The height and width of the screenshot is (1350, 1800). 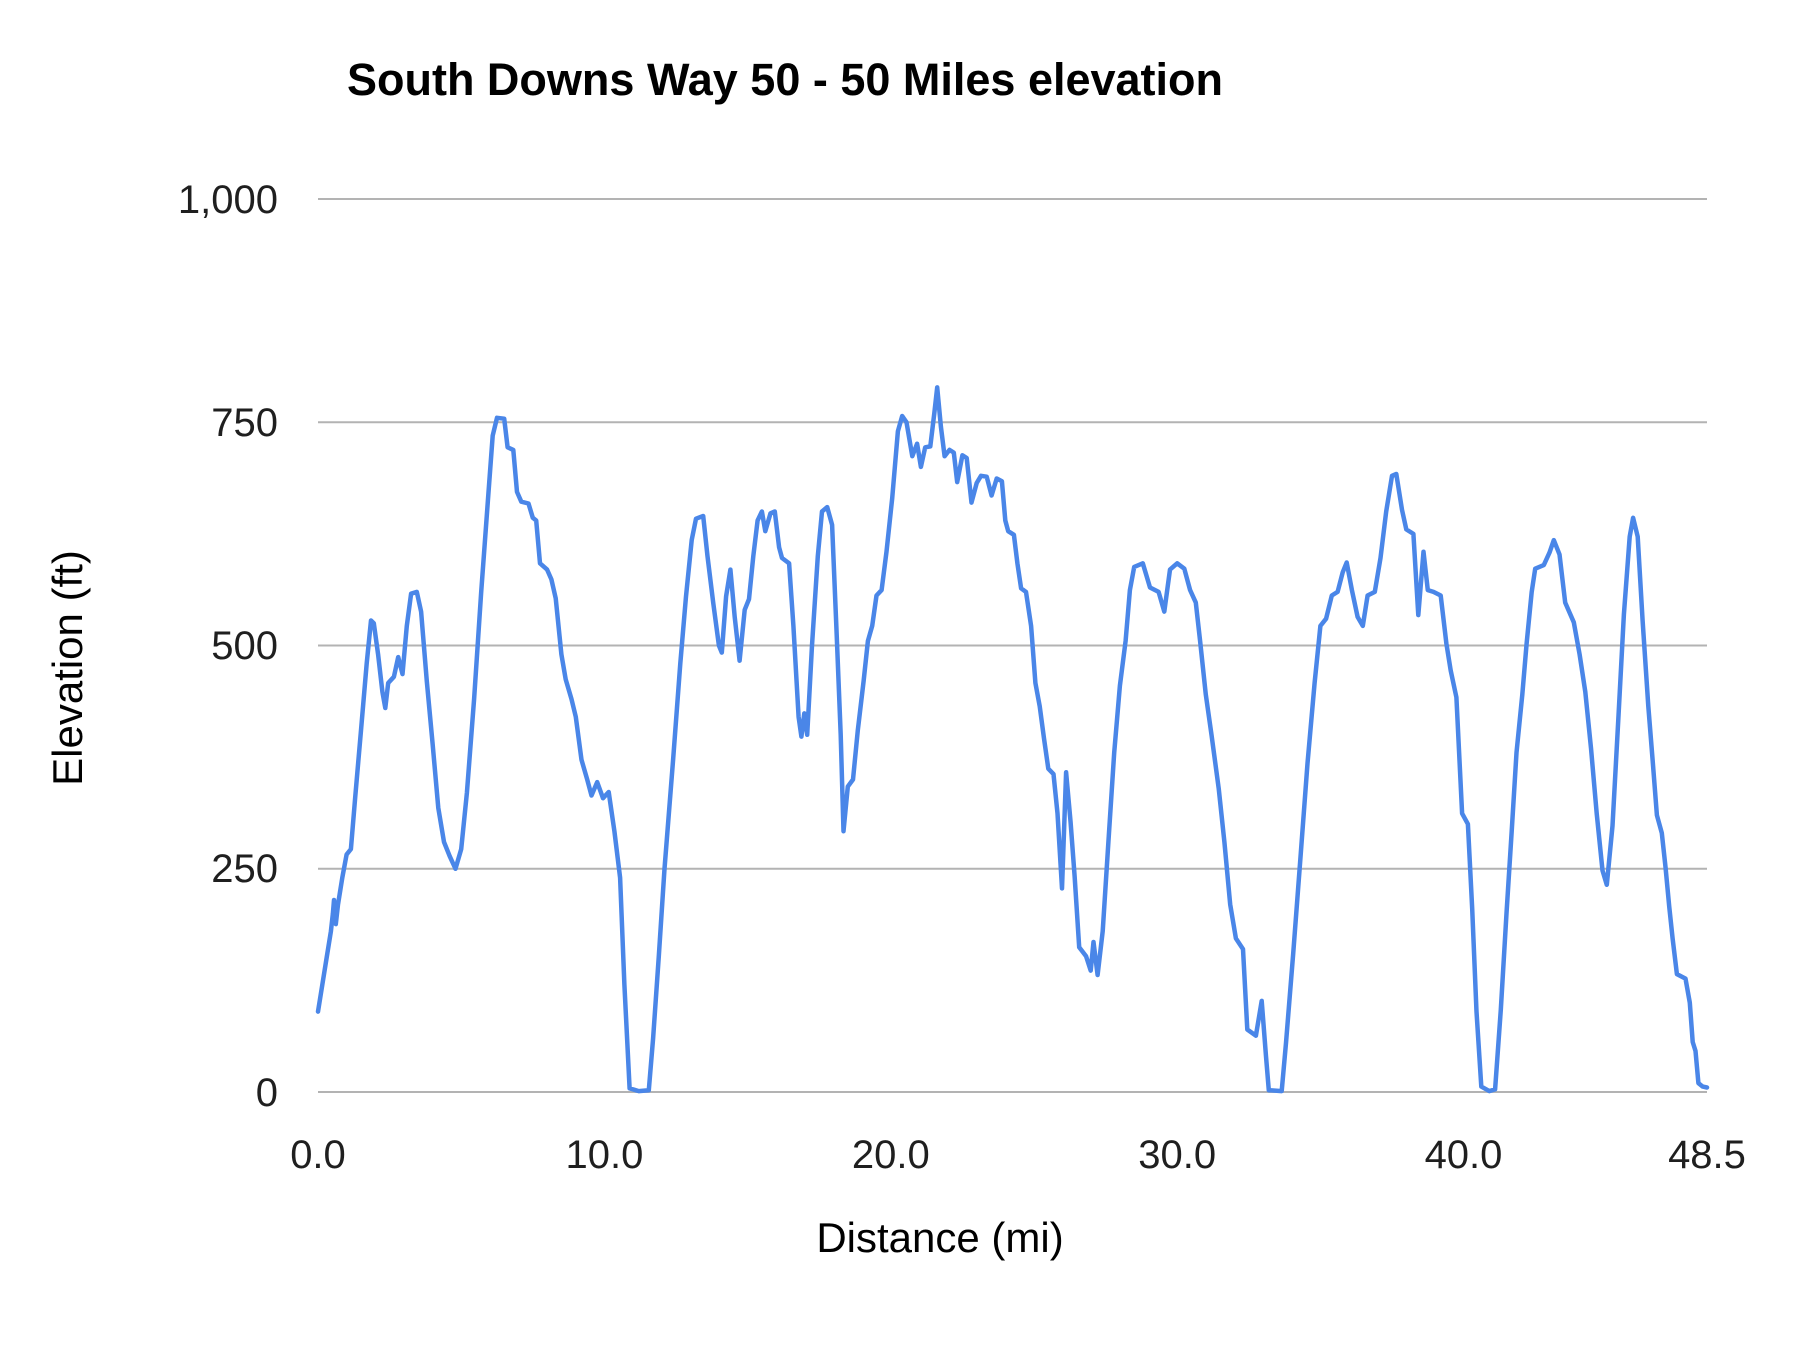 What do you see at coordinates (939, 1237) in the screenshot?
I see `x-axis-title: Distance (mi)` at bounding box center [939, 1237].